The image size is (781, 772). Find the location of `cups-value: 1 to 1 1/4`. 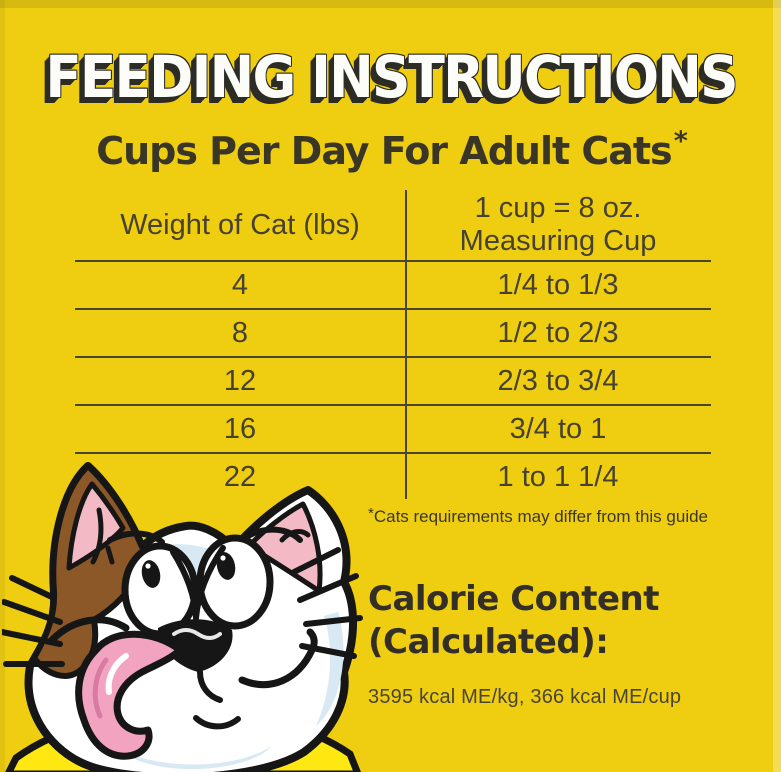

cups-value: 1 to 1 1/4 is located at coordinates (558, 476).